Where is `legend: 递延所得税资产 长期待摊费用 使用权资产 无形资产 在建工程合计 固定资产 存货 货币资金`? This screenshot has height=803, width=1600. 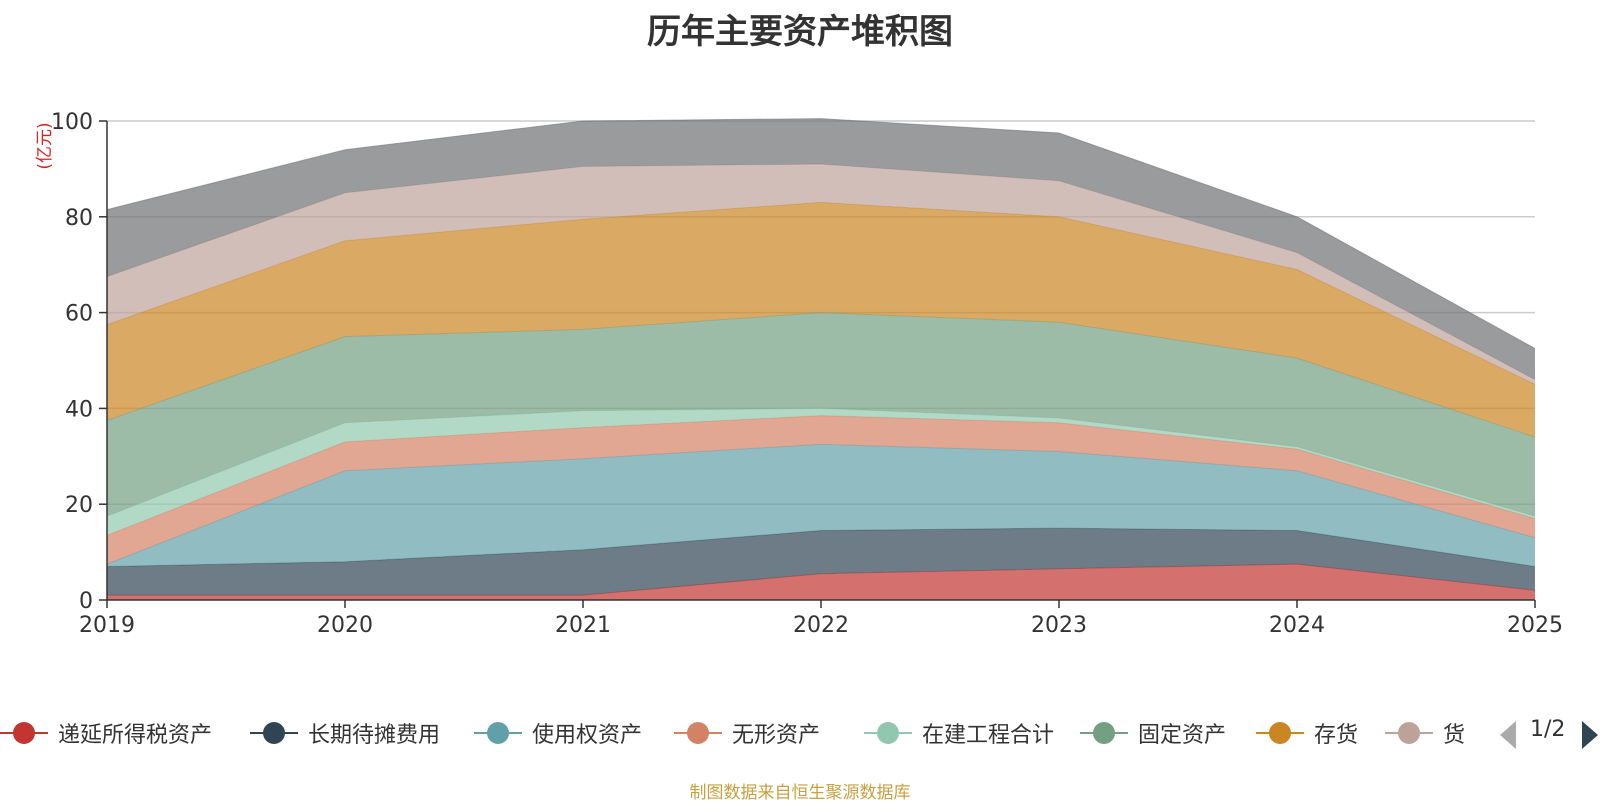
legend: 递延所得税资产 长期待摊费用 使用权资产 无形资产 在建工程合计 固定资产 存货 货币资金 is located at coordinates (800, 733).